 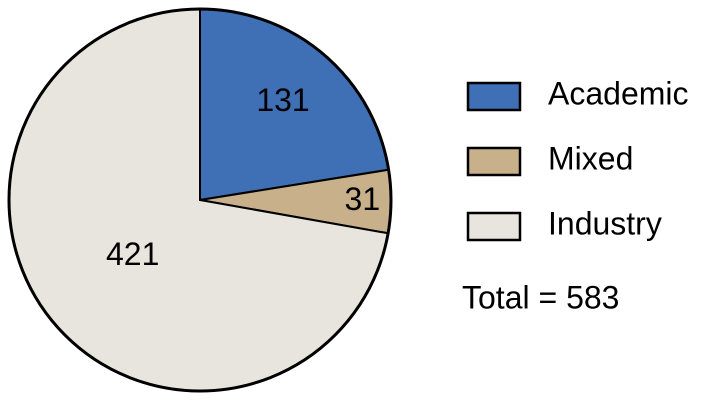 What do you see at coordinates (618, 93) in the screenshot?
I see `legend-label: Academic` at bounding box center [618, 93].